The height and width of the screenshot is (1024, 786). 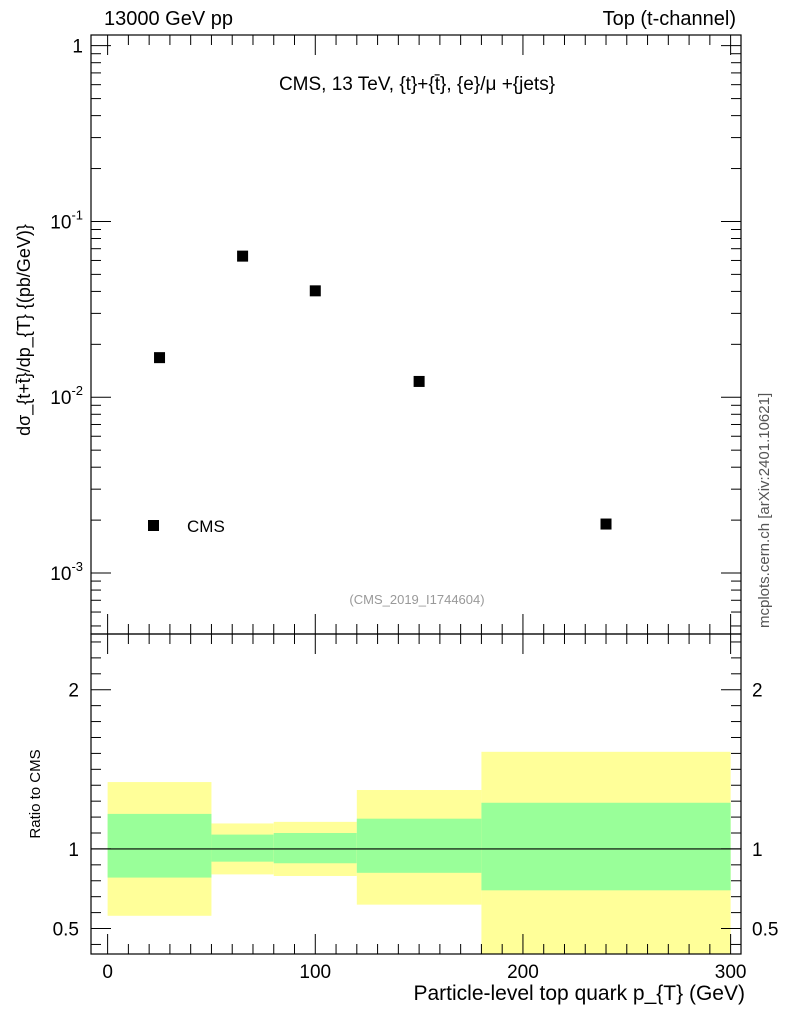 I want to click on x-tick-label: 300, so click(x=731, y=972).